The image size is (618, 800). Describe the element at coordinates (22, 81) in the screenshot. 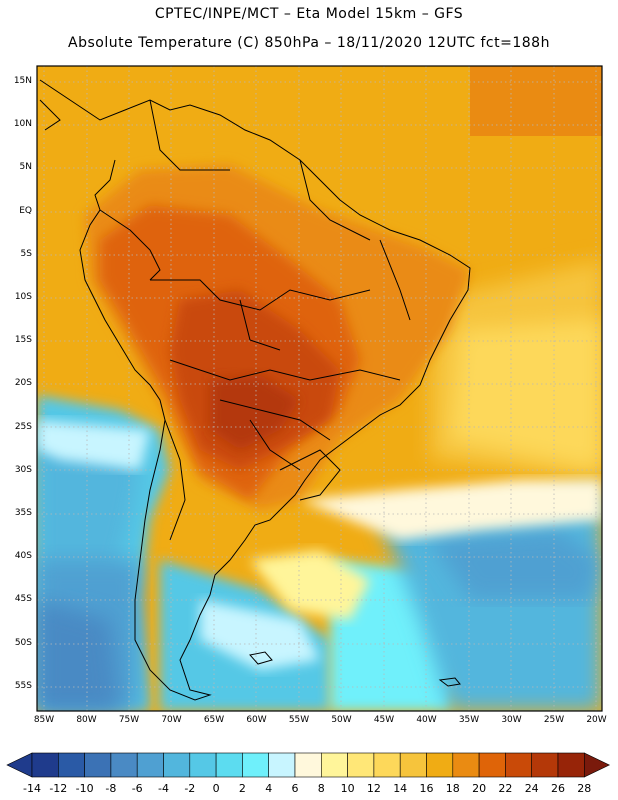

I see `lat-label: 15N` at that location.